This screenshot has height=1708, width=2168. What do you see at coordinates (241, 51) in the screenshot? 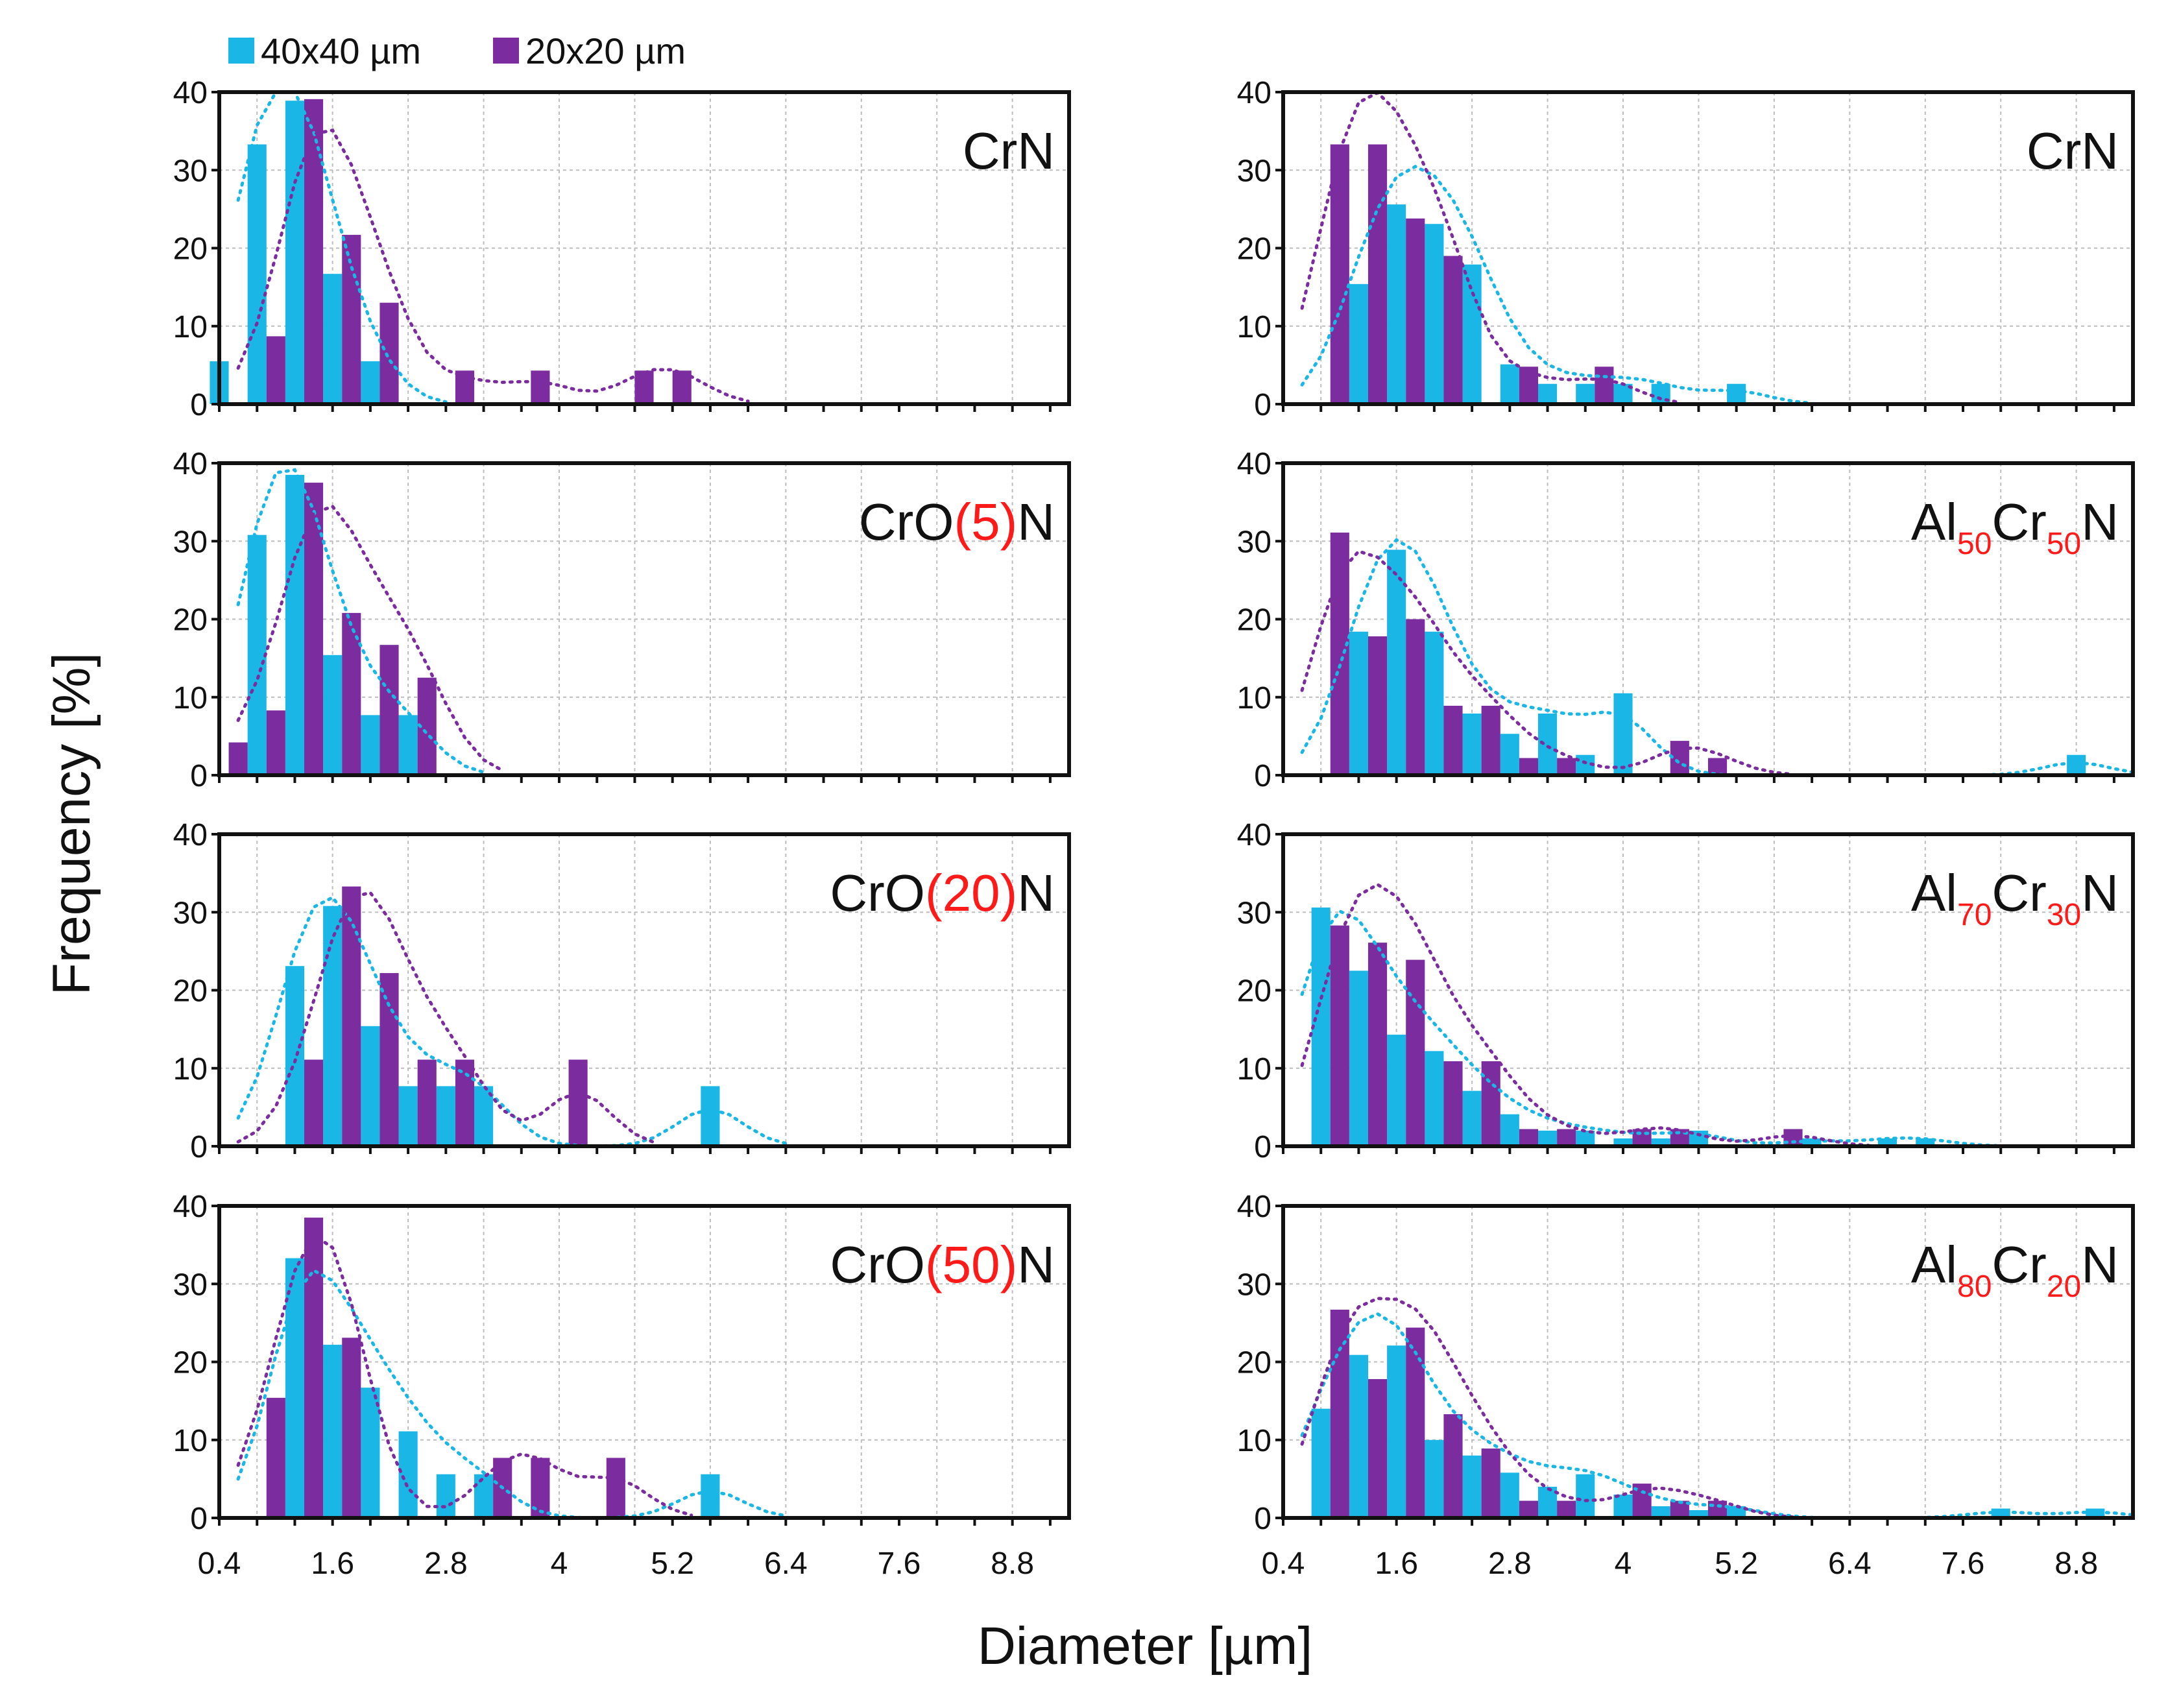
I see `legend-swatch-40x40` at bounding box center [241, 51].